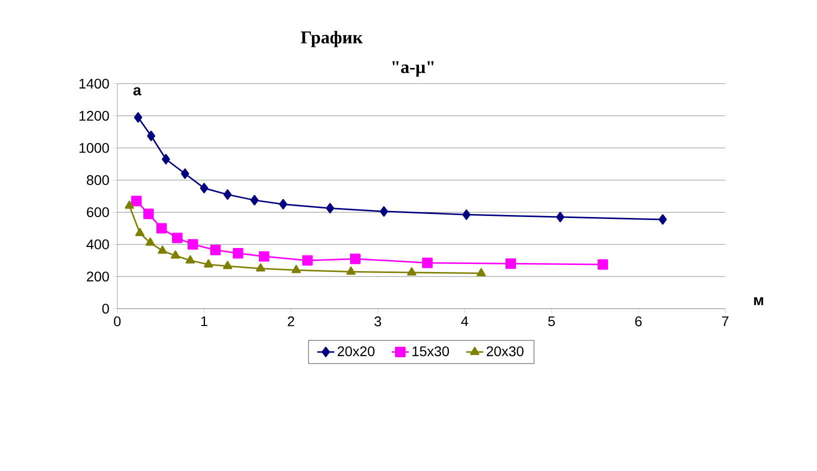 This screenshot has height=471, width=817. What do you see at coordinates (94, 83) in the screenshot?
I see `y-tick-label: 1400` at bounding box center [94, 83].